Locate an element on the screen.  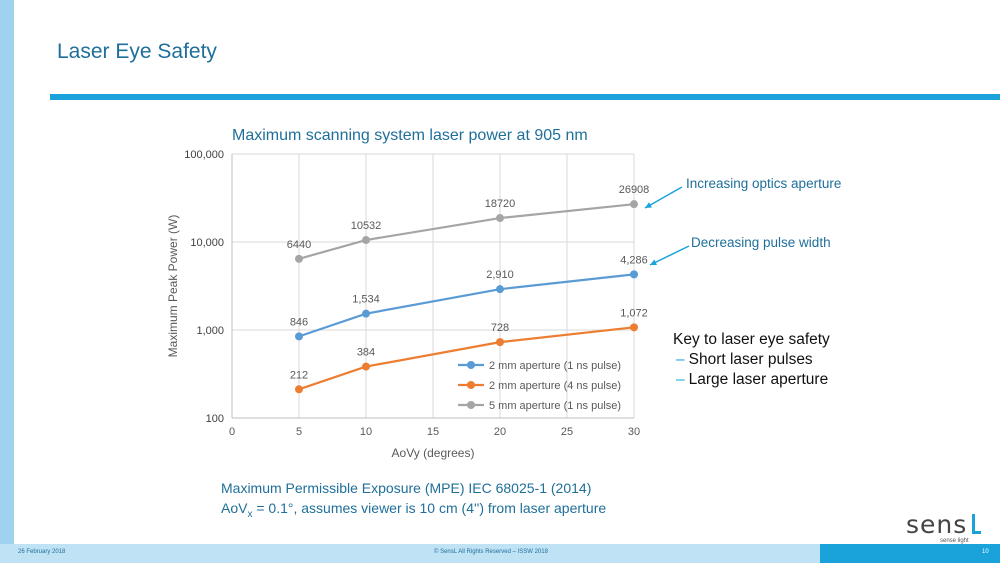
key-item-short-pulses: – Short laser pulses is located at coordinates (744, 360).